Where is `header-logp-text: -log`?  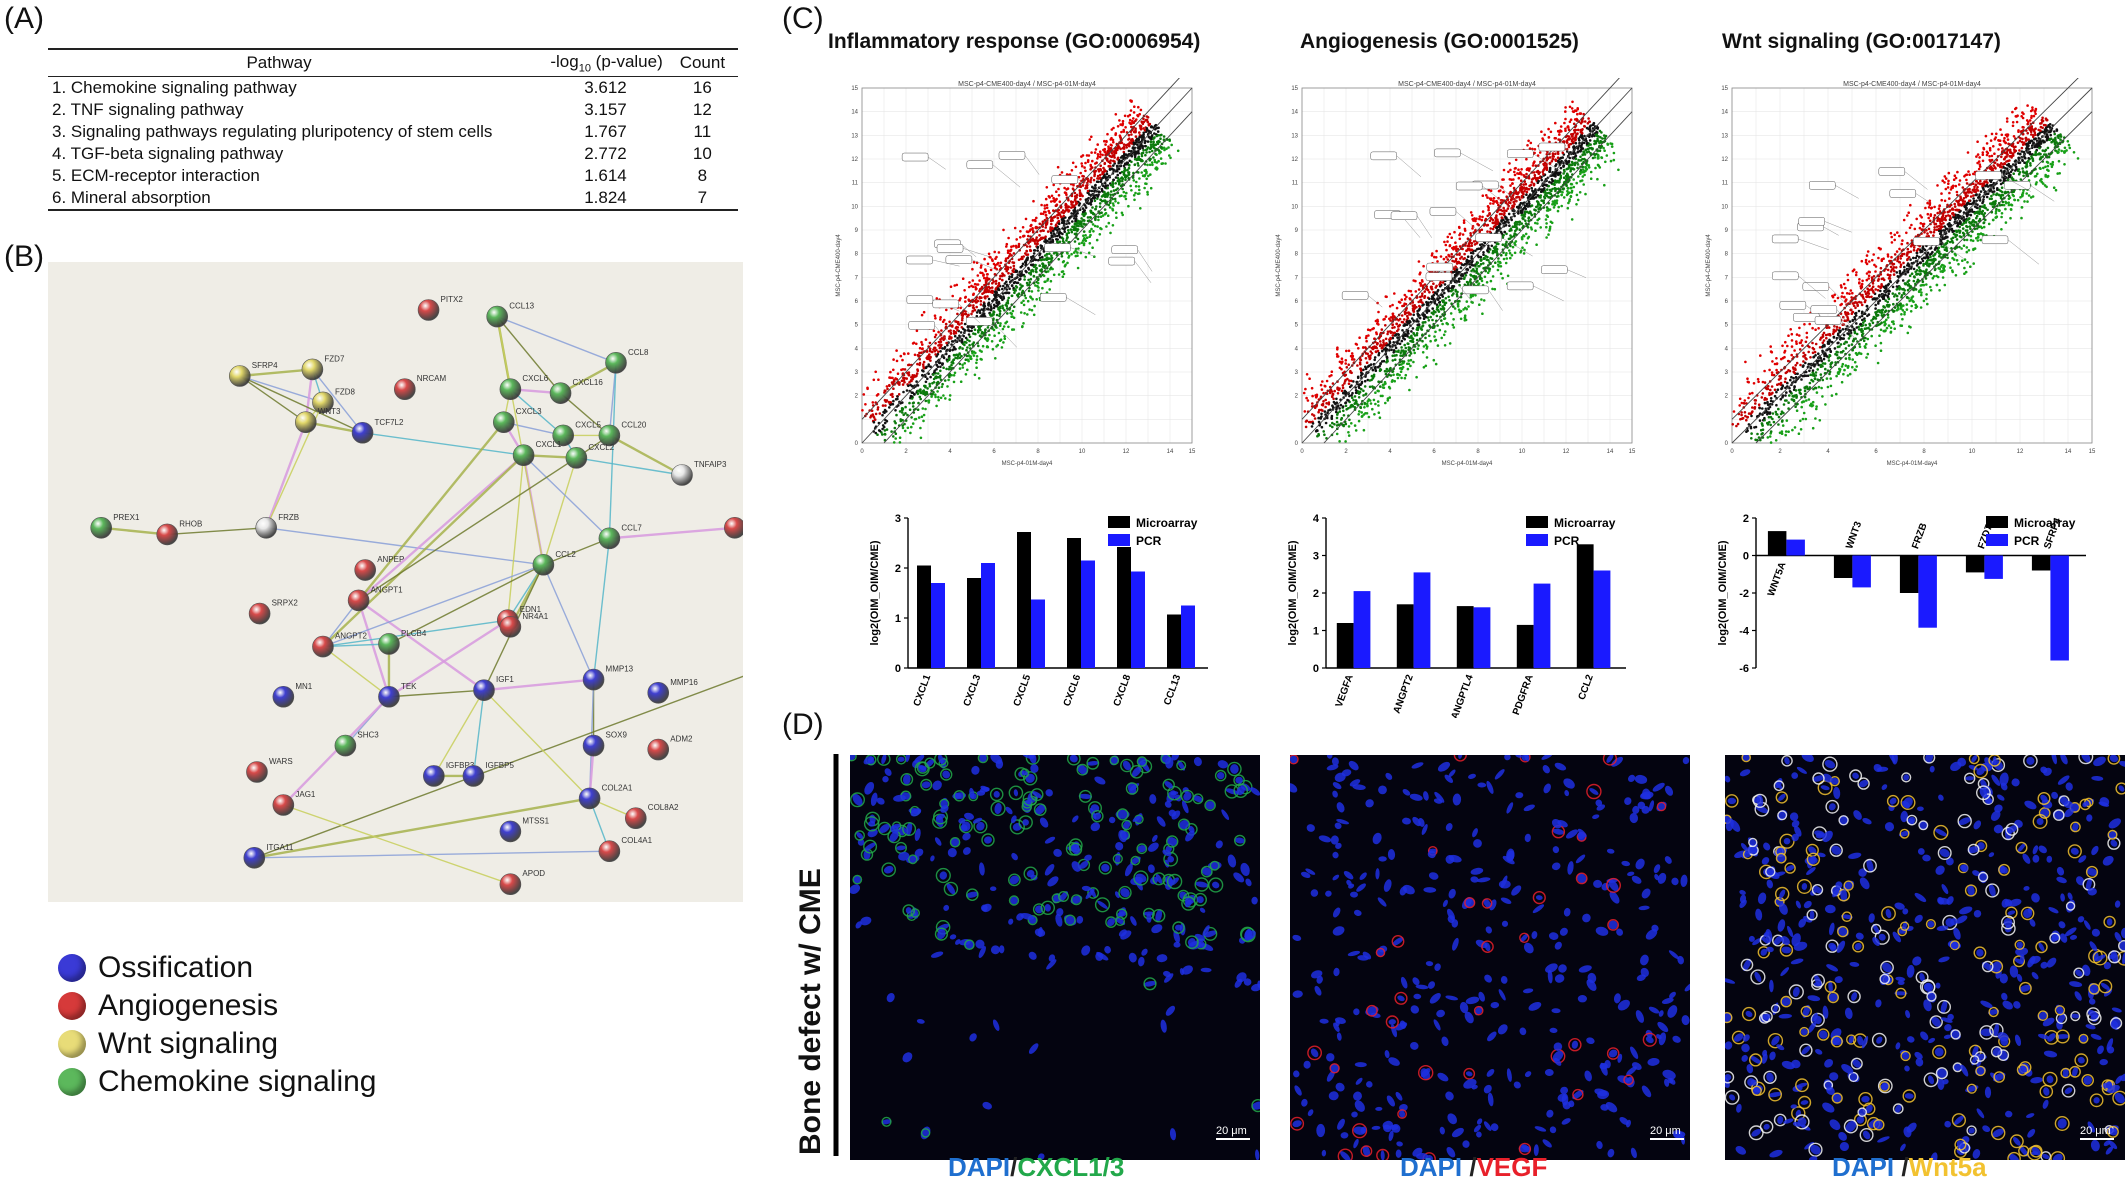 header-logp-text: -log is located at coordinates (564, 61).